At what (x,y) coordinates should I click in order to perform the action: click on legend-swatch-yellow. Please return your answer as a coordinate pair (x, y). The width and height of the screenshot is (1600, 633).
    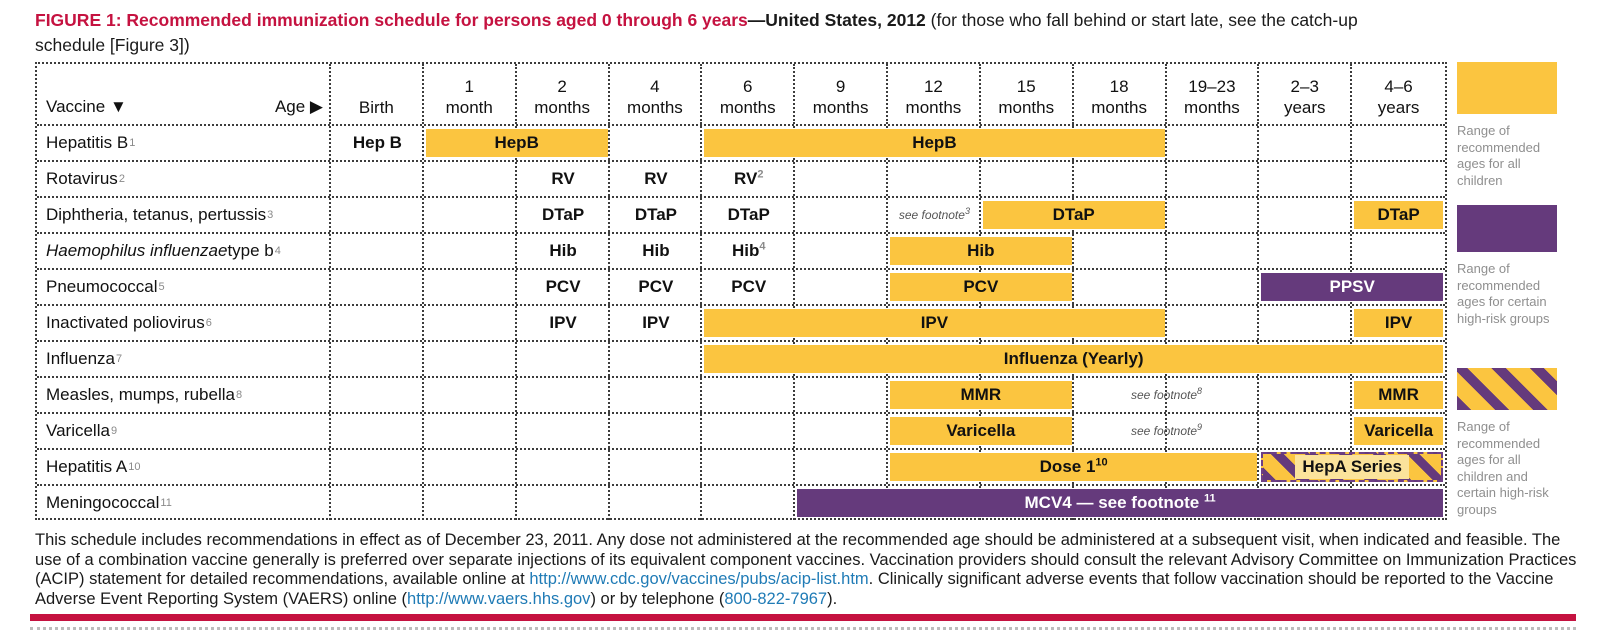
    Looking at the image, I should click on (1507, 88).